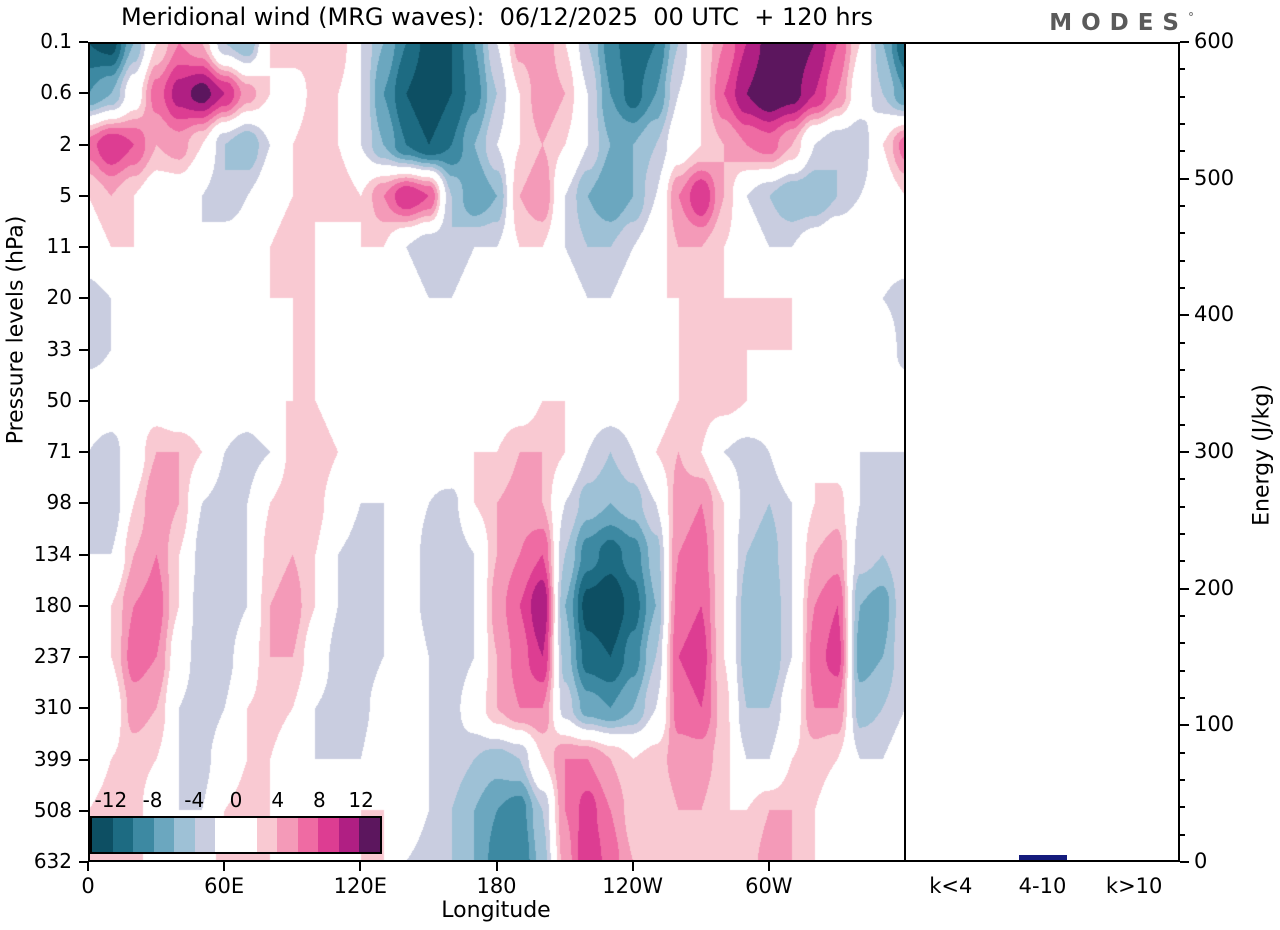 The width and height of the screenshot is (1280, 930). Describe the element at coordinates (59, 451) in the screenshot. I see `pressure-tick-label: 71` at that location.